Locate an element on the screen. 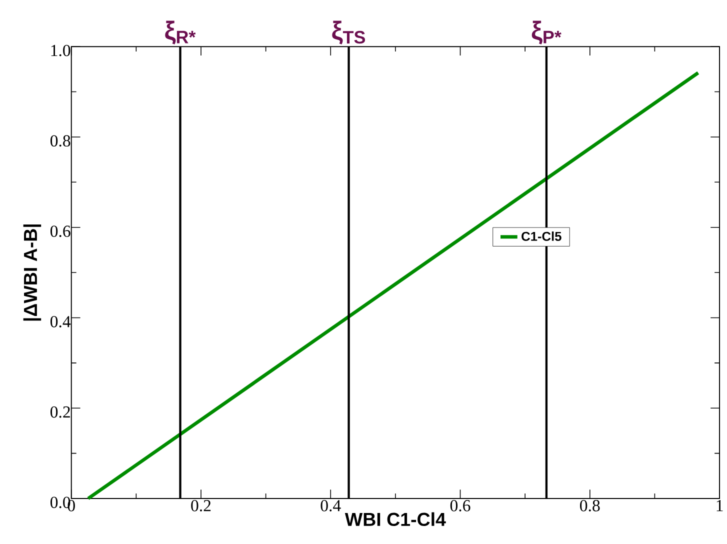 The image size is (727, 544). ref-line-label: ξ$_{P*}$ is located at coordinates (547, 32).